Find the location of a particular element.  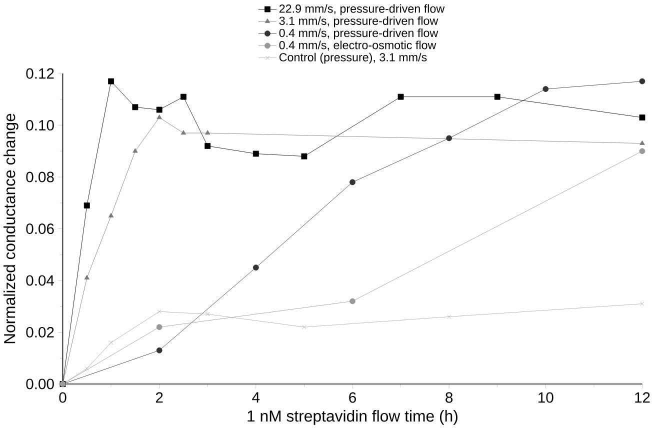

legend-label: 22.9 mm/s, pressure-driven flow is located at coordinates (362, 9).